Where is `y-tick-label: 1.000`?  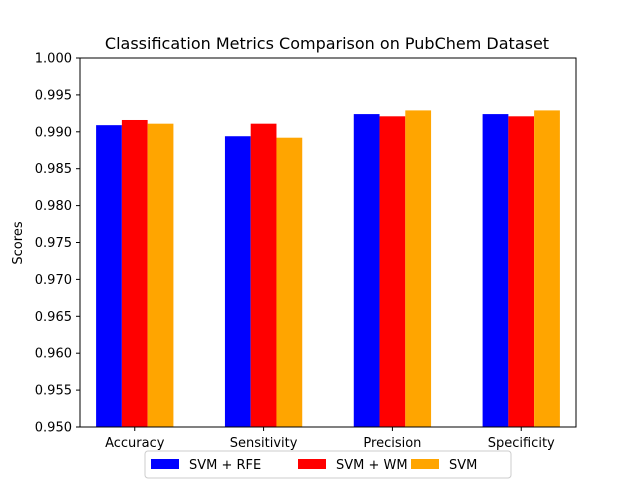
y-tick-label: 1.000 is located at coordinates (53, 59).